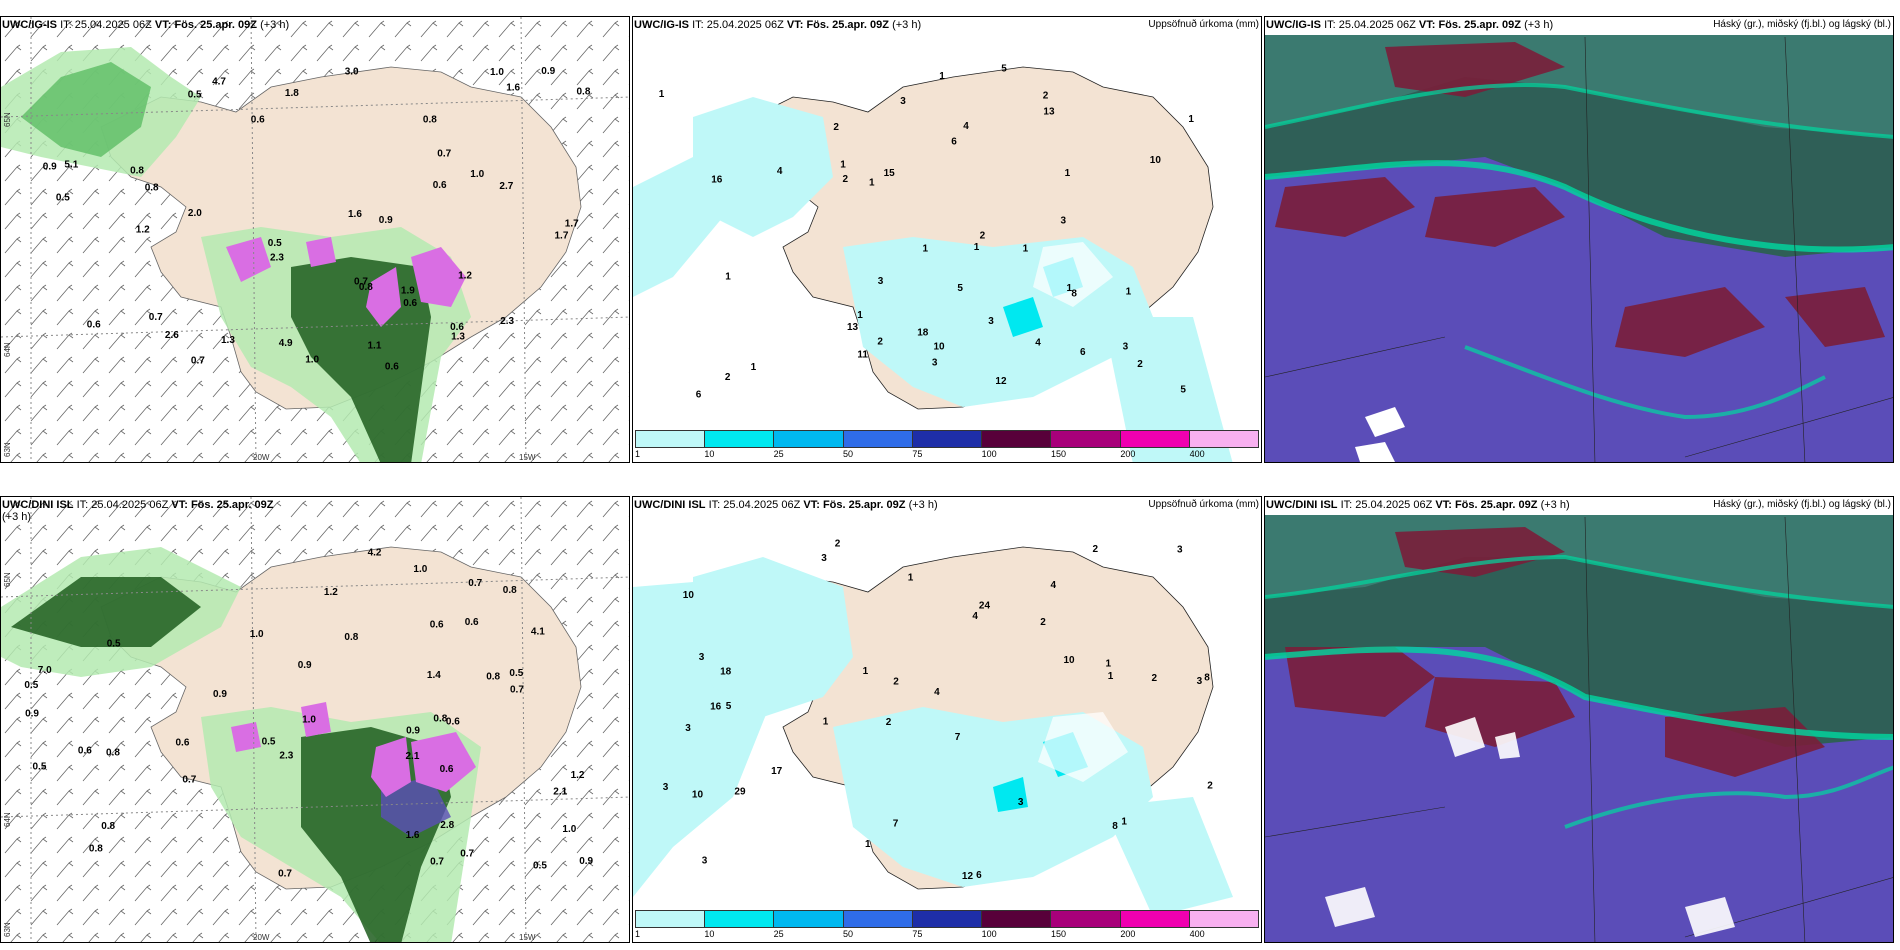 This screenshot has width=1900, height=950. What do you see at coordinates (947, 934) in the screenshot?
I see `colorbar-labels: 1 10 25 50 75 100 150 200 400` at bounding box center [947, 934].